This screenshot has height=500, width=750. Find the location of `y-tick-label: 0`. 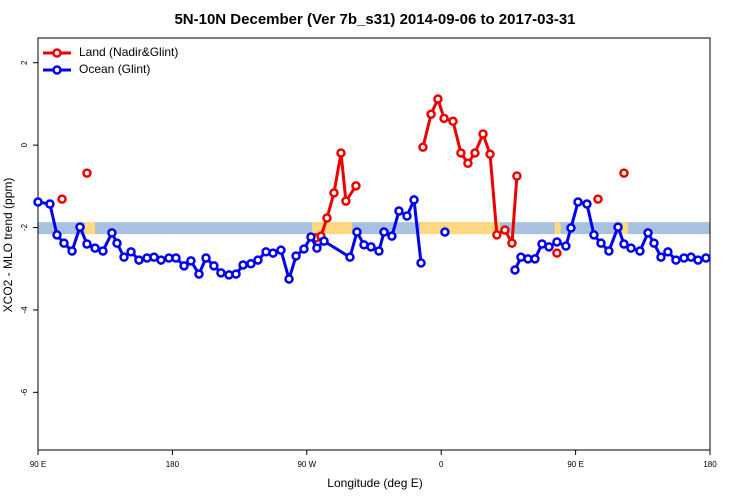

y-tick-label: 0 is located at coordinates (24, 144).